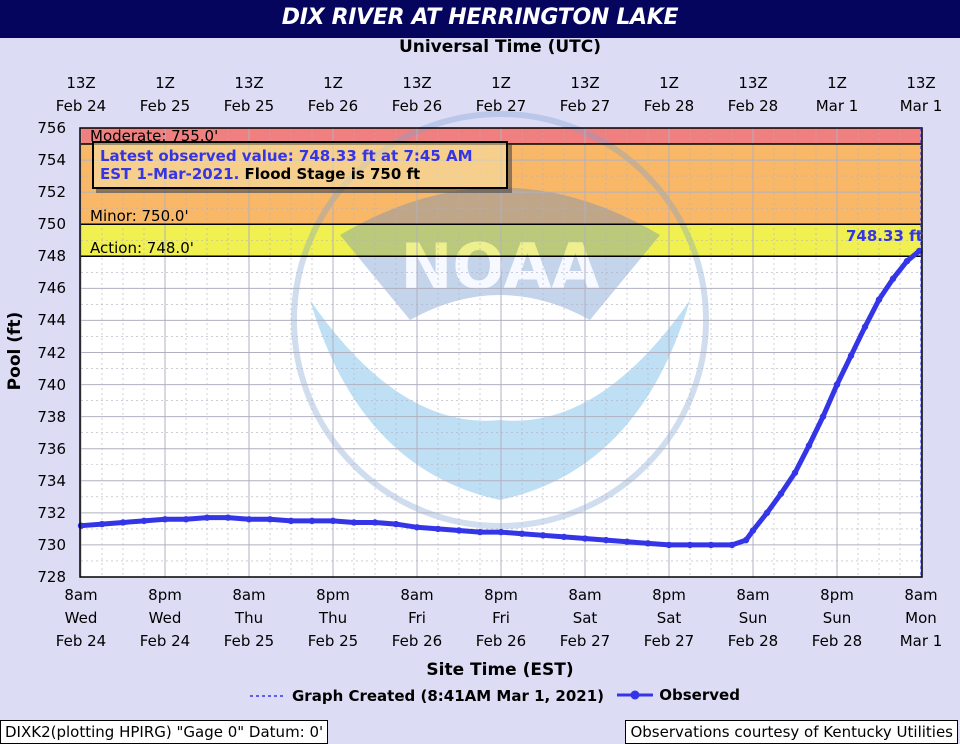 This screenshot has height=744, width=960. Describe the element at coordinates (585, 95) in the screenshot. I see `top-tick-label: 13Z Feb 27` at that location.